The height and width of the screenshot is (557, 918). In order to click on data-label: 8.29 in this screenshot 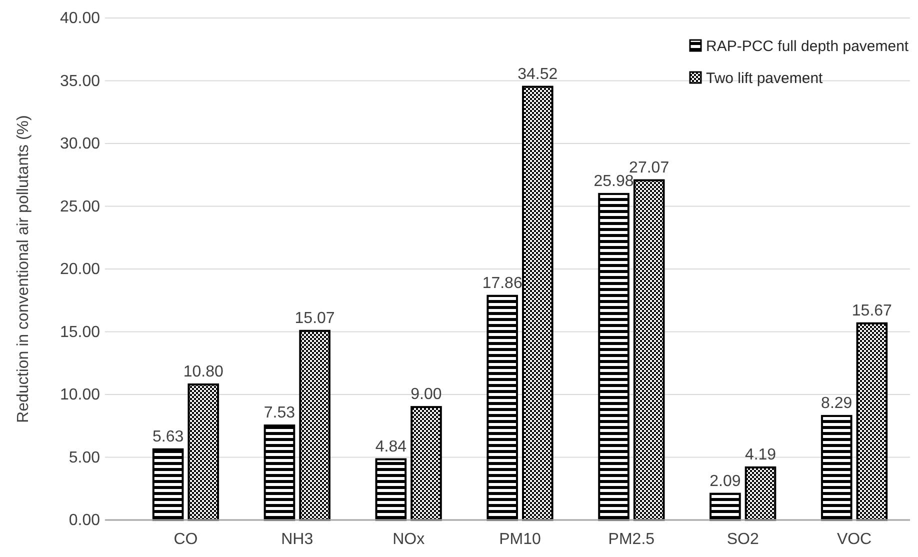, I will do `click(836, 403)`.